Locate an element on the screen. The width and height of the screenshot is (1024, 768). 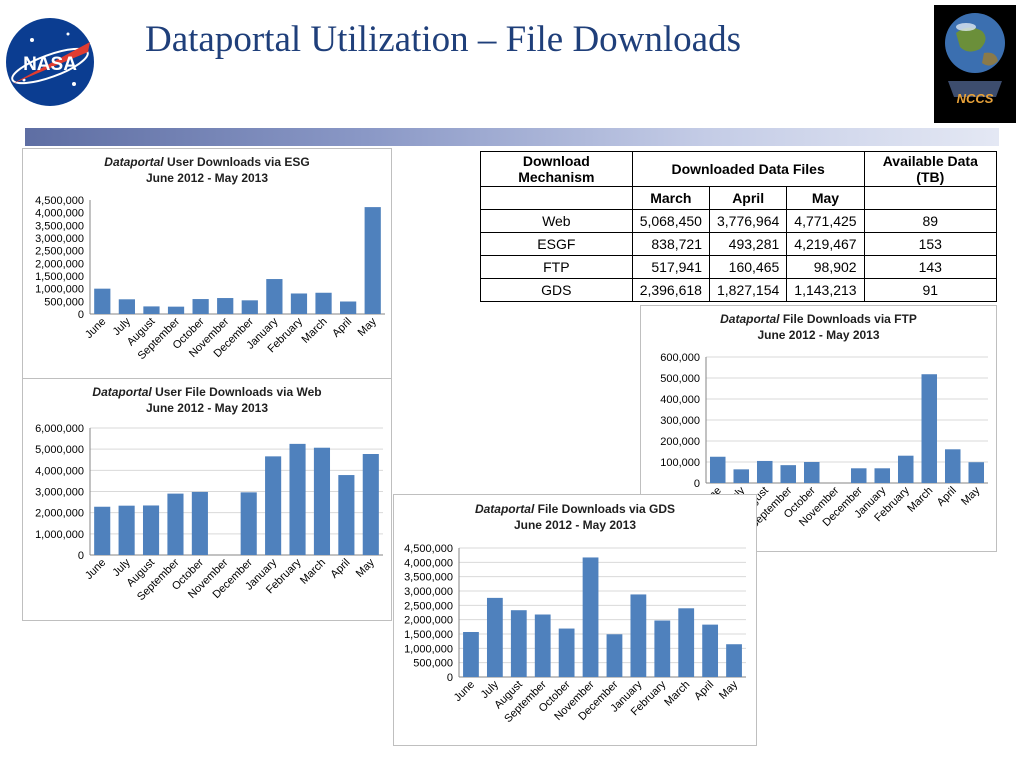
y-tick-label: 1,500,000 is located at coordinates (59, 277).